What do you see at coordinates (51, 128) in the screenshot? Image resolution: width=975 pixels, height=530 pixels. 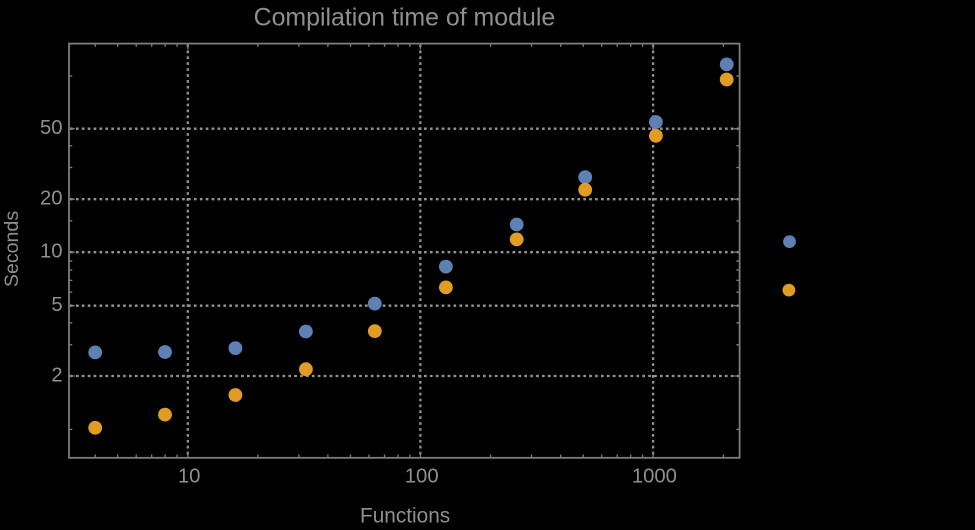 I see `svg-text: 50` at bounding box center [51, 128].